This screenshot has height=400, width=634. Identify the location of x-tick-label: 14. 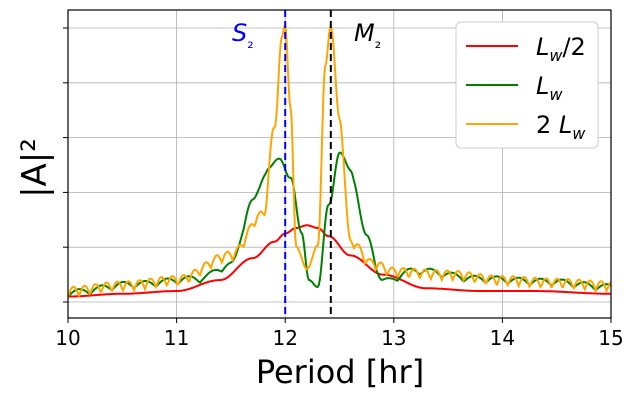
(502, 338).